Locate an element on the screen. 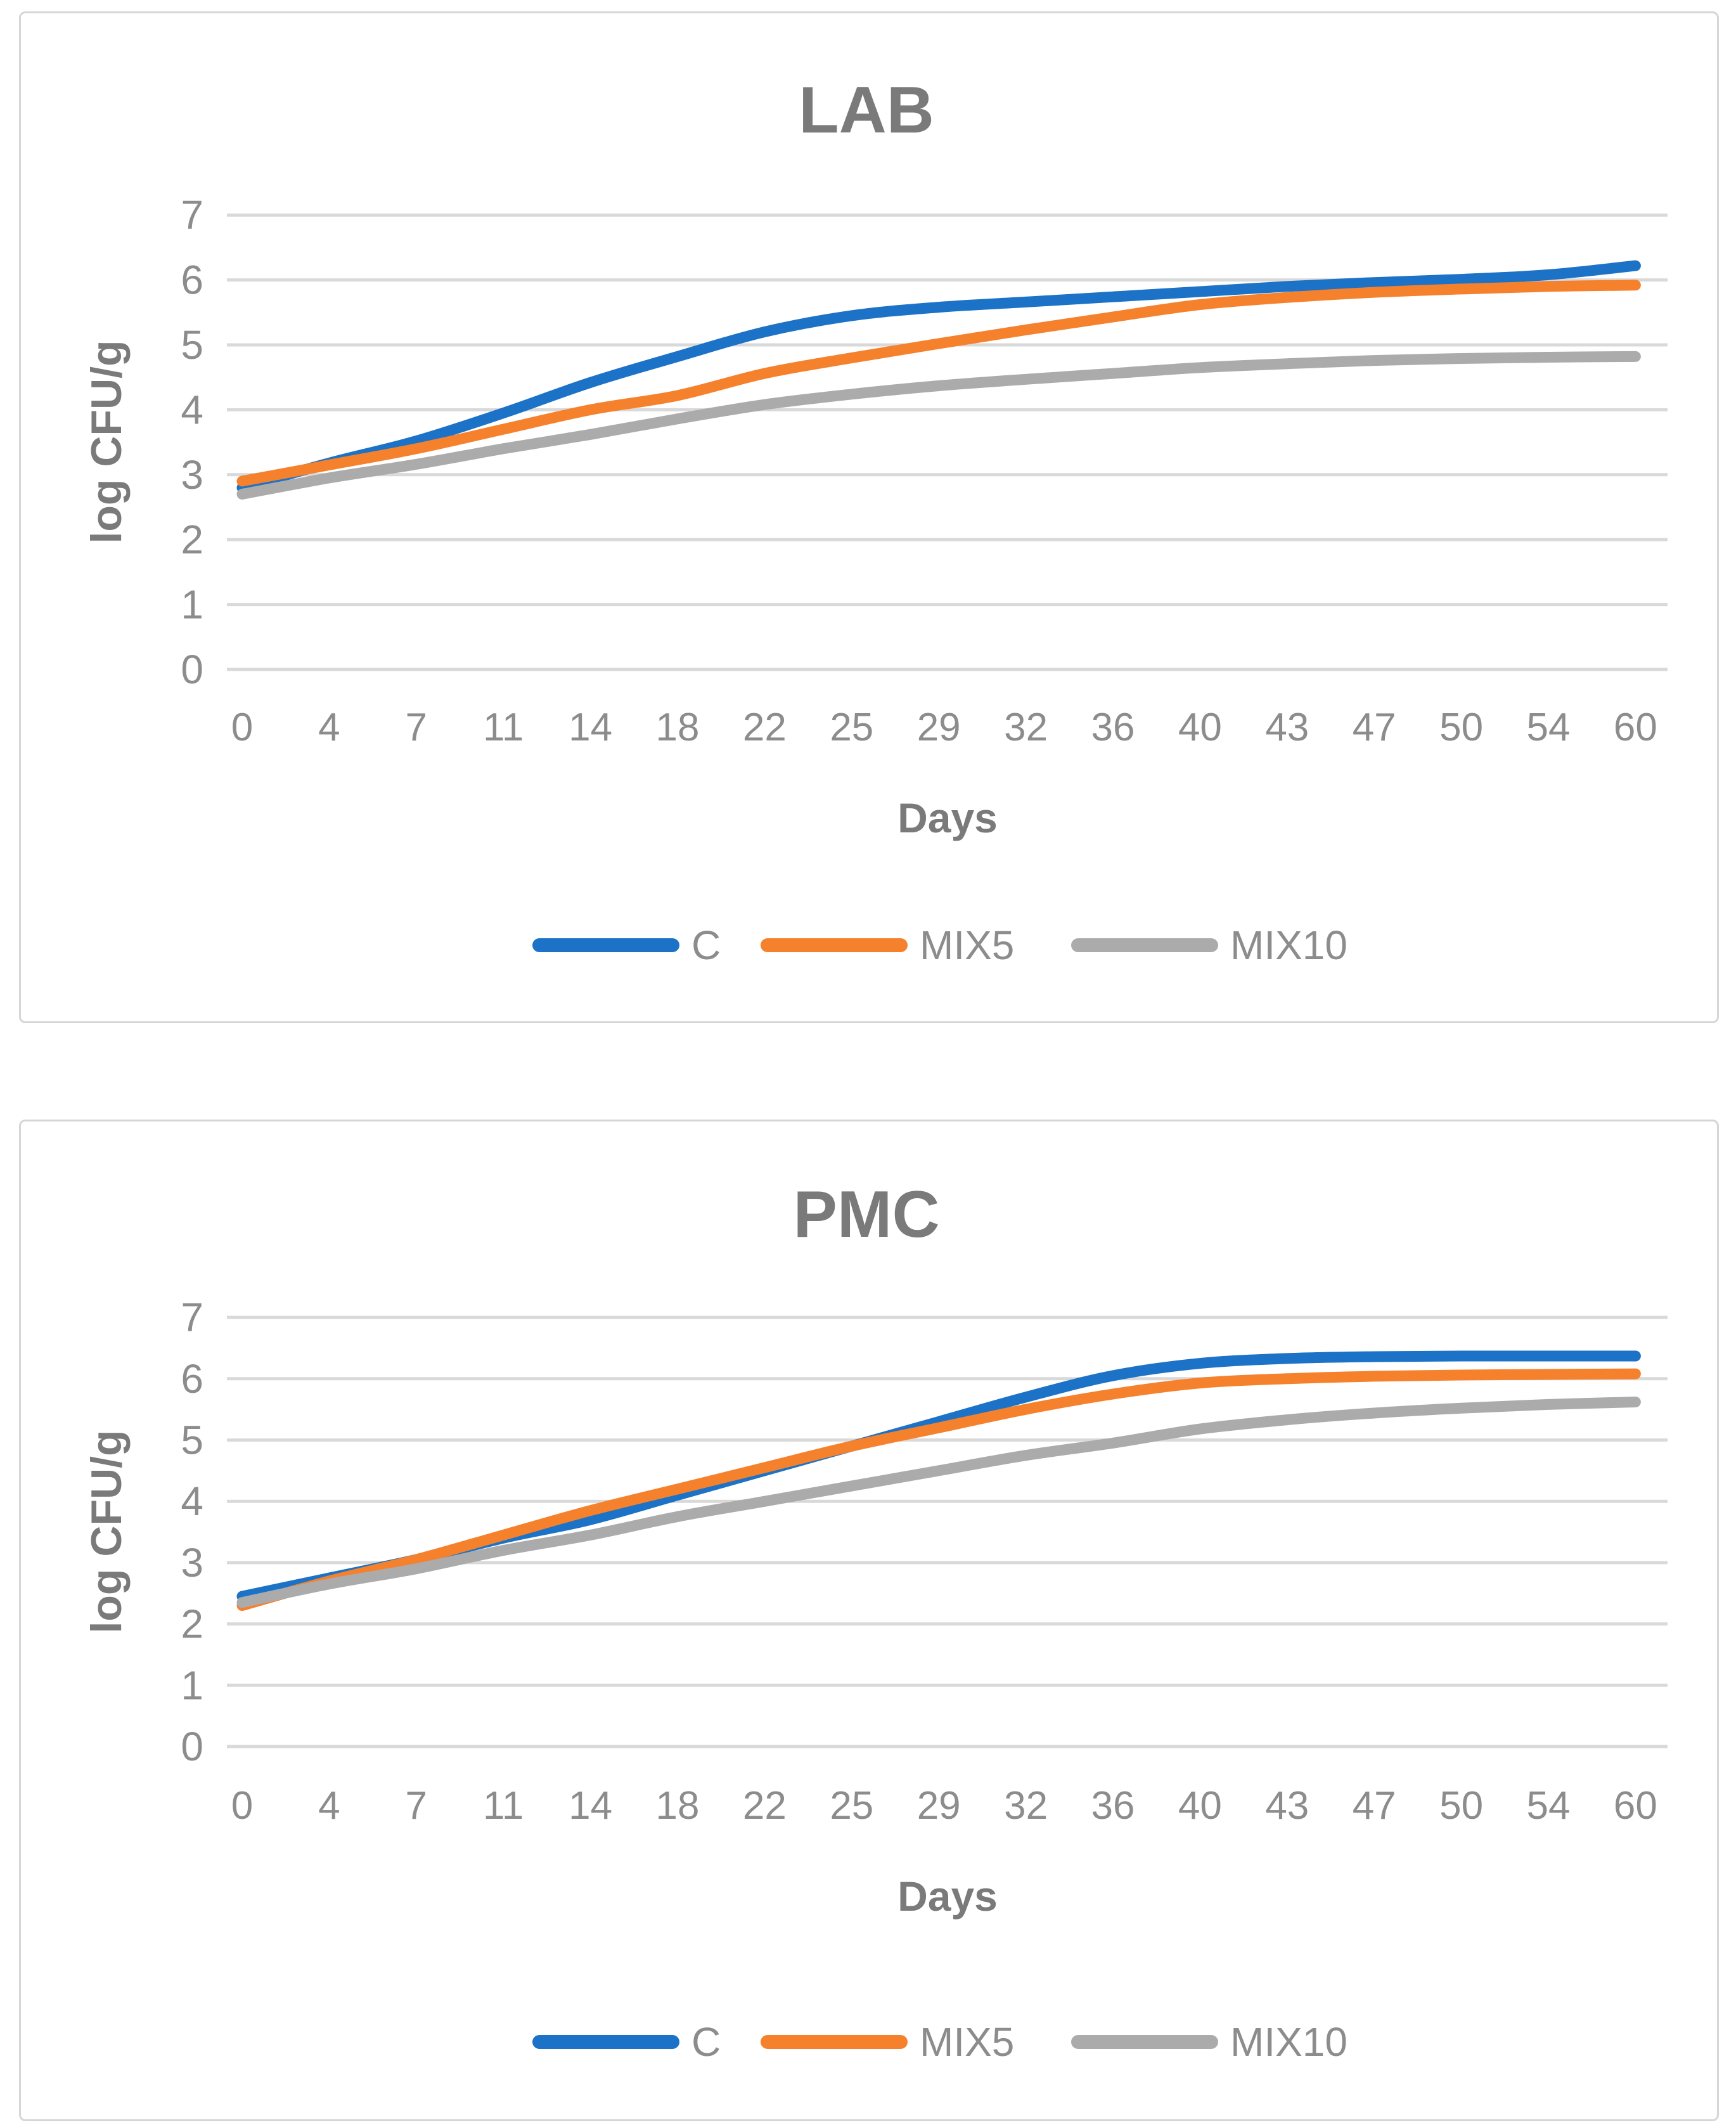  chart-title: PMC is located at coordinates (866, 1214).